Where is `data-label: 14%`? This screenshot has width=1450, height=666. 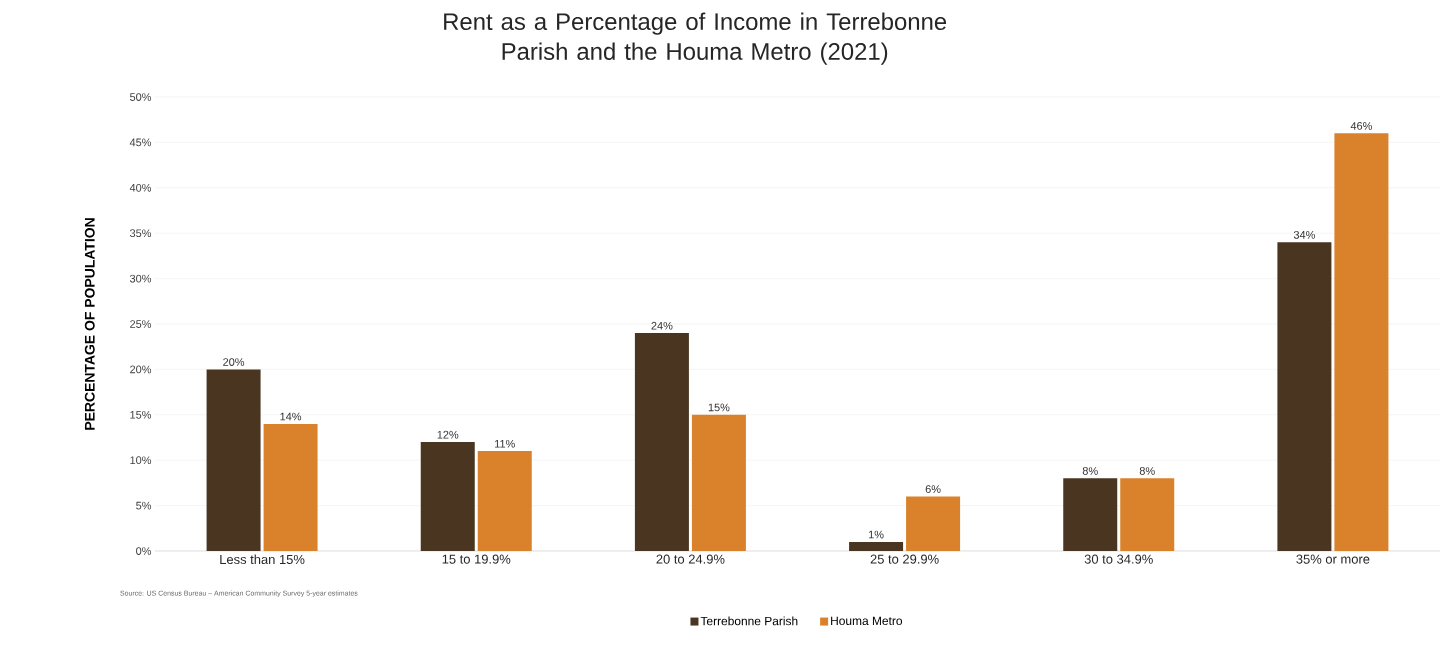
data-label: 14% is located at coordinates (291, 416).